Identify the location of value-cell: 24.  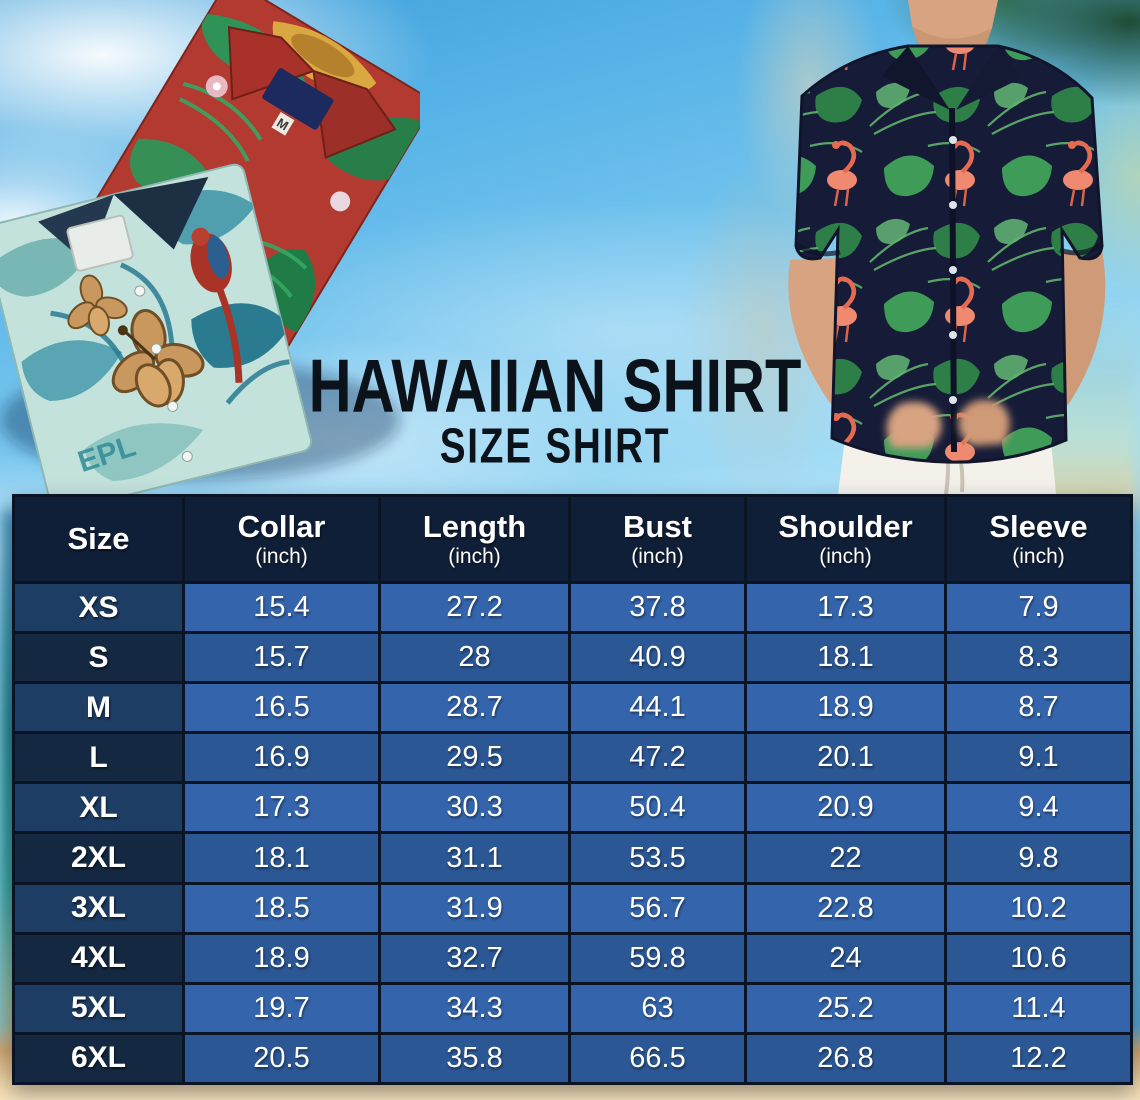
(845, 958).